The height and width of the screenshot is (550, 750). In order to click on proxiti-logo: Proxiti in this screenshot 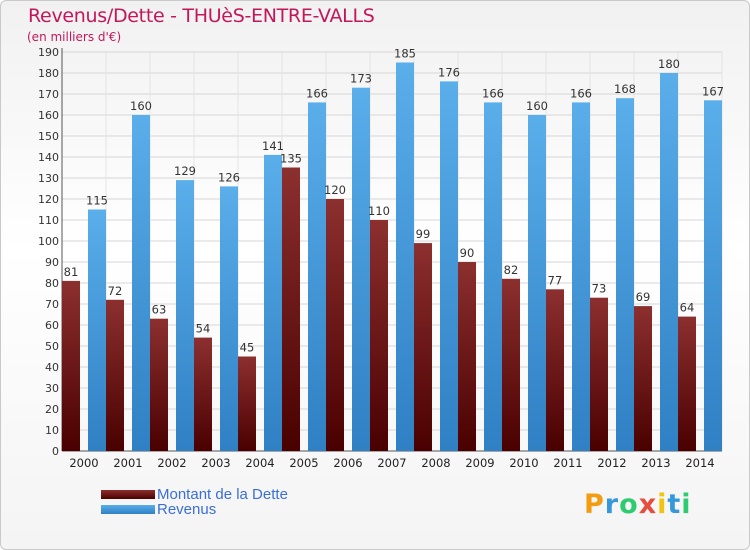, I will do `click(638, 504)`.